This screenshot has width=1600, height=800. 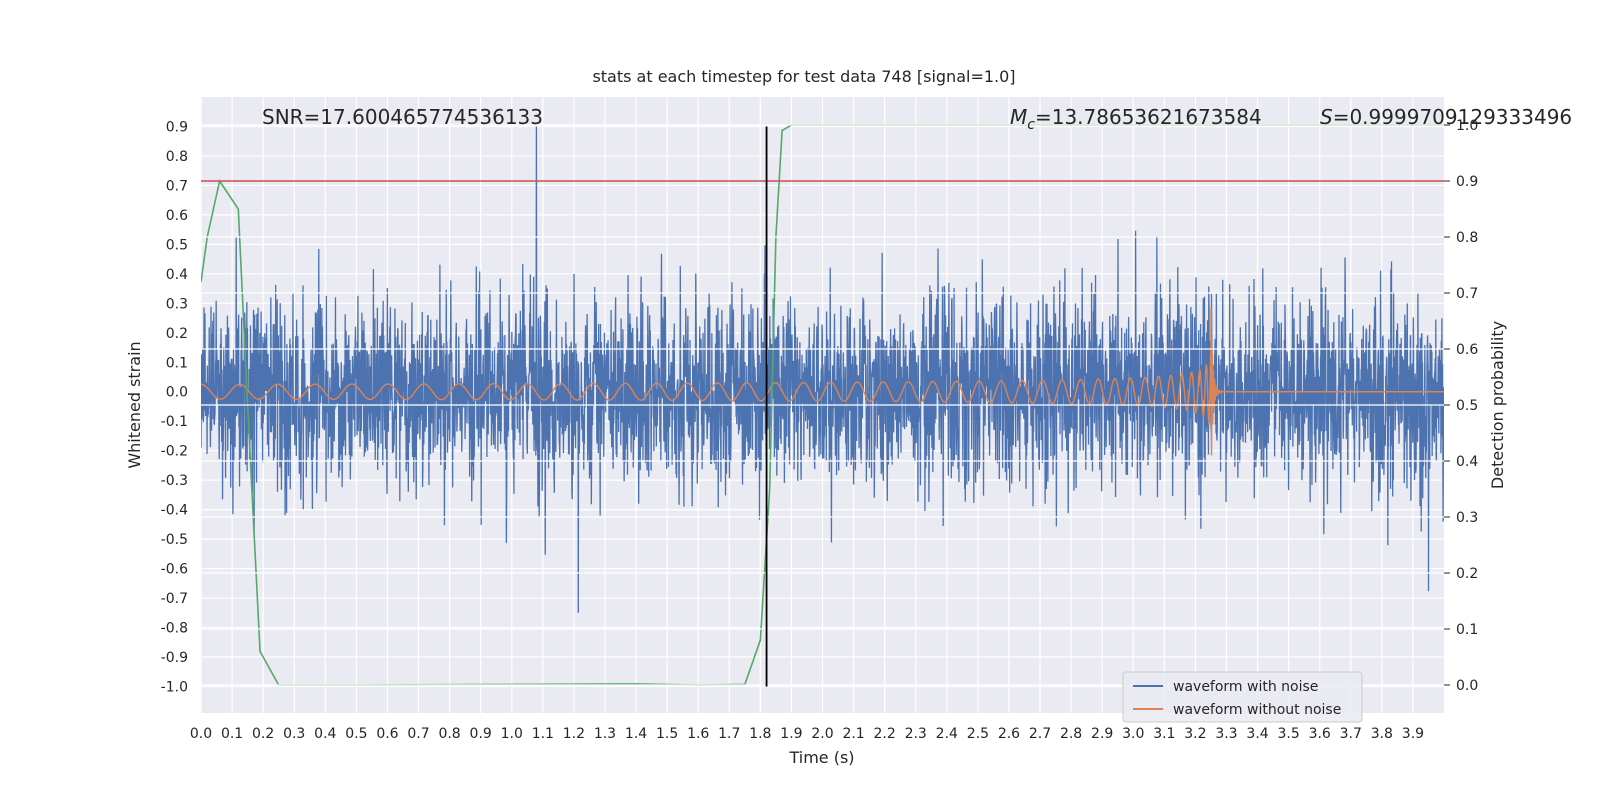 I want to click on x-tick-label: 1.5, so click(x=667, y=734).